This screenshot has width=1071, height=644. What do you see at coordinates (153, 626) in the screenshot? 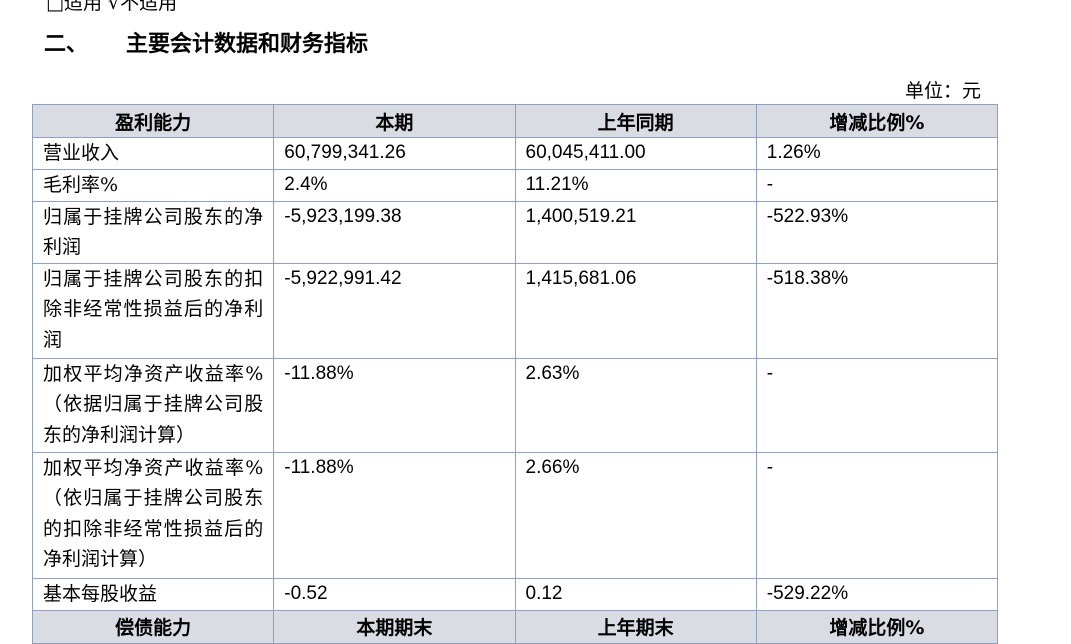
I see `header-solvency: 偿债能力` at bounding box center [153, 626].